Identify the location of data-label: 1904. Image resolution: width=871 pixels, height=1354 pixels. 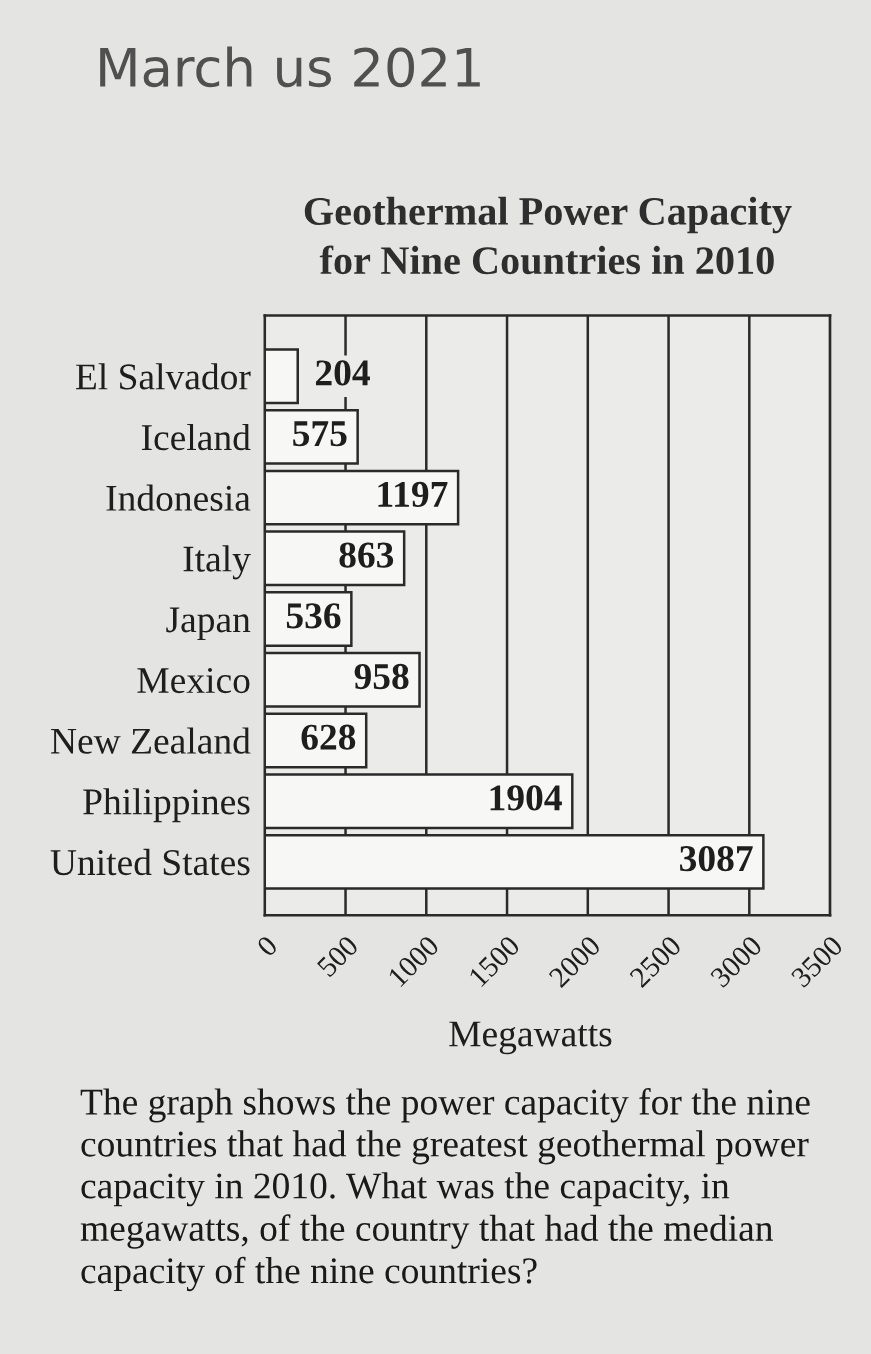
(526, 798).